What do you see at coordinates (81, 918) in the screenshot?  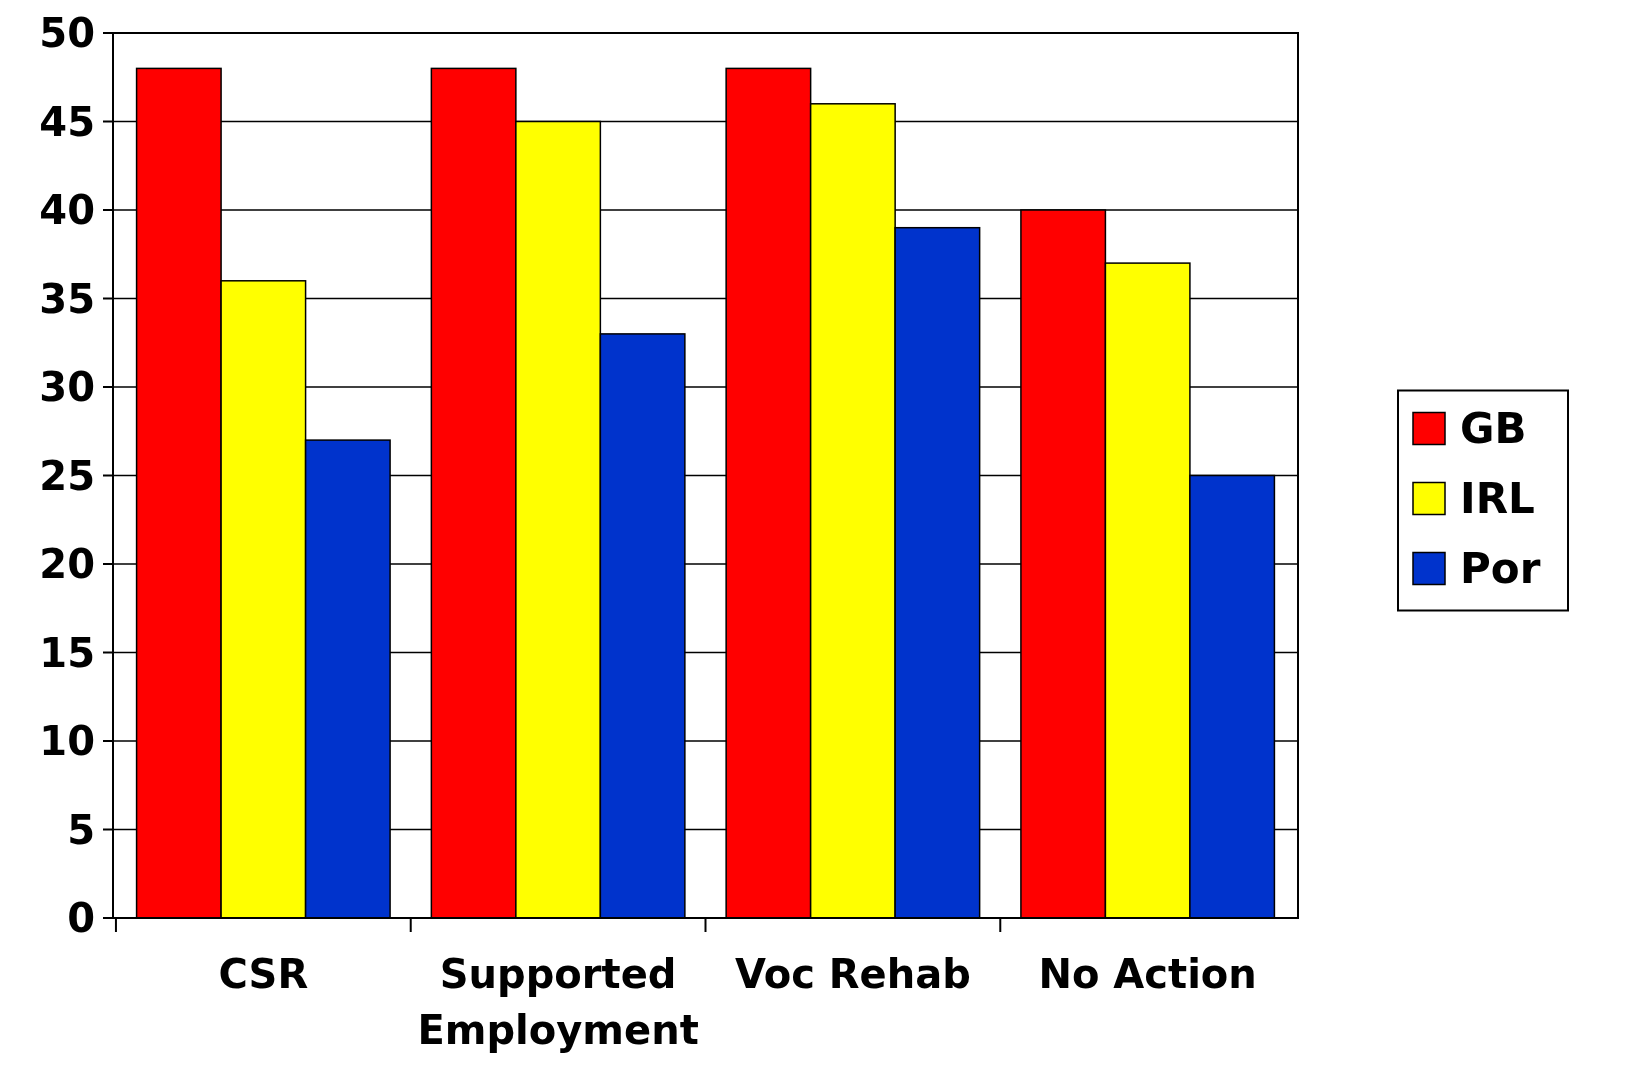 I see `y-tick-label: 0` at bounding box center [81, 918].